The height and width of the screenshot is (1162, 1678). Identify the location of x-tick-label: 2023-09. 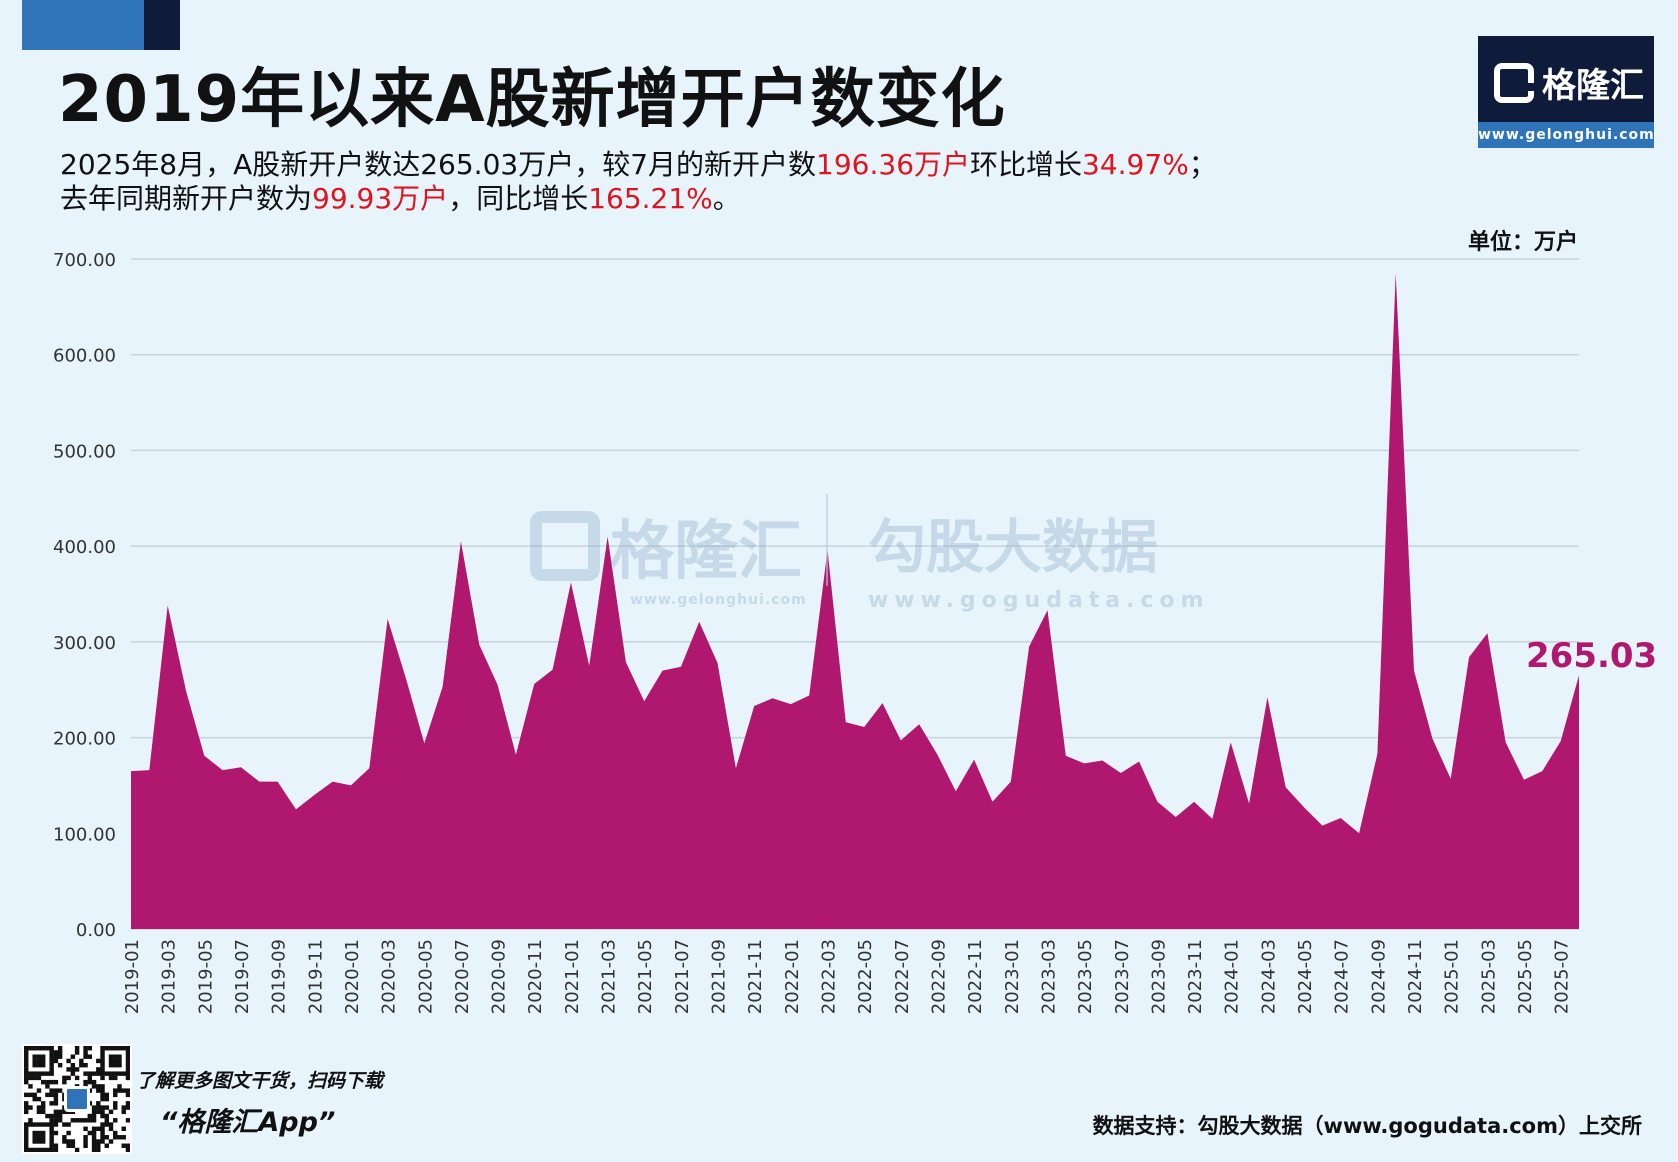
(1158, 976).